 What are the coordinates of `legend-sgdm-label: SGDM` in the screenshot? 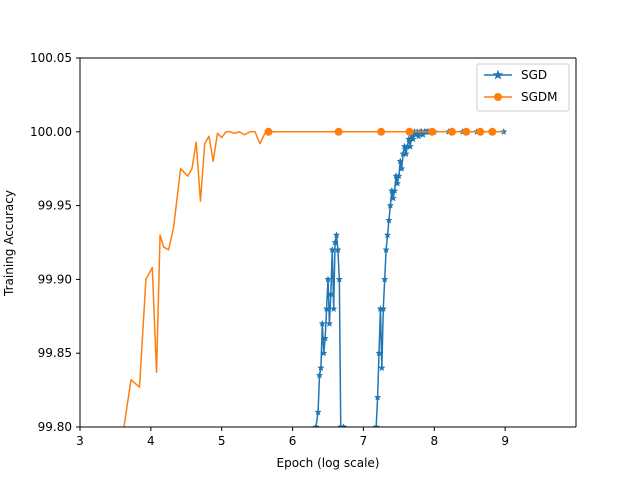 It's located at (539, 97).